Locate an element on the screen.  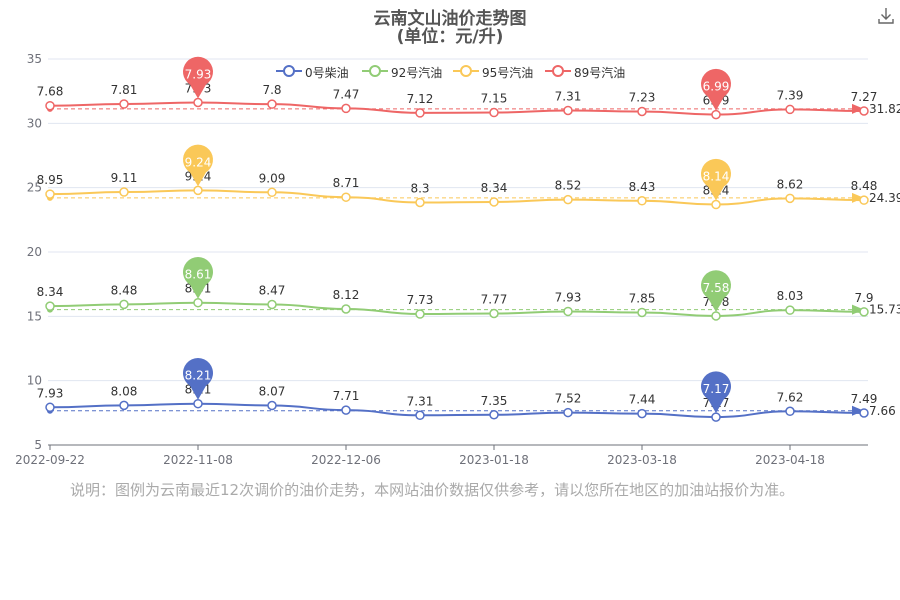
x-tick-label: 2022-09-22 is located at coordinates (50, 460).